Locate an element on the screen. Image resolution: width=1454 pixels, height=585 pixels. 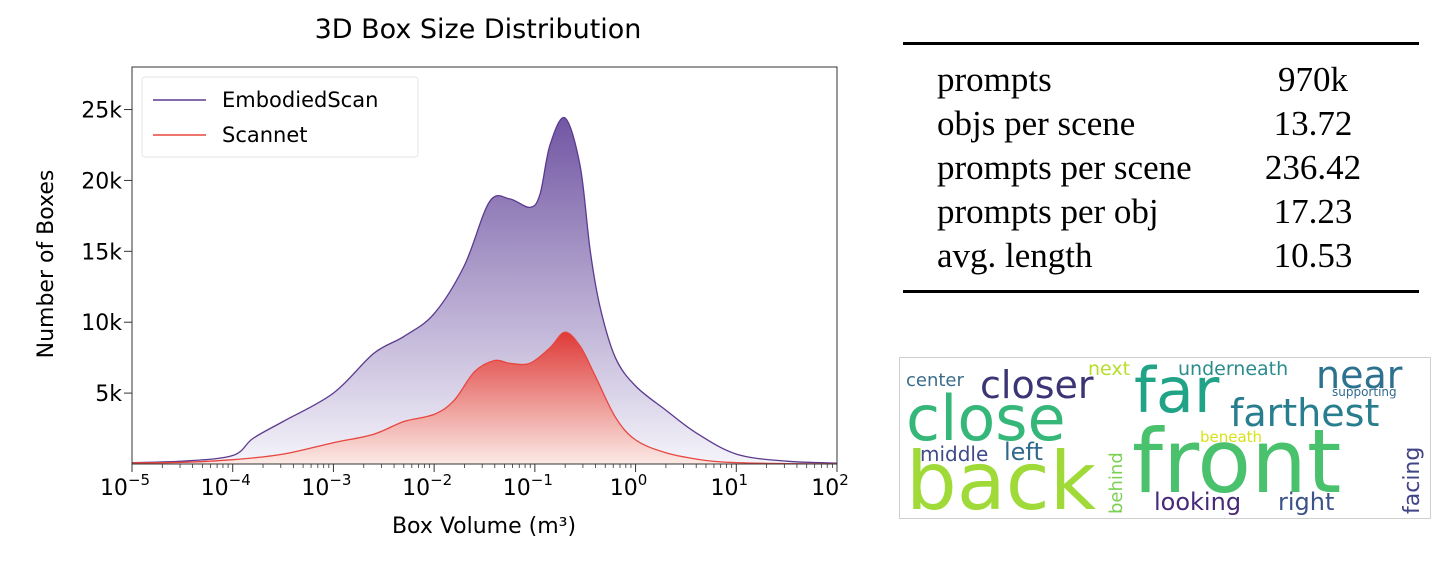
y-tick-label: 5k is located at coordinates (108, 394).